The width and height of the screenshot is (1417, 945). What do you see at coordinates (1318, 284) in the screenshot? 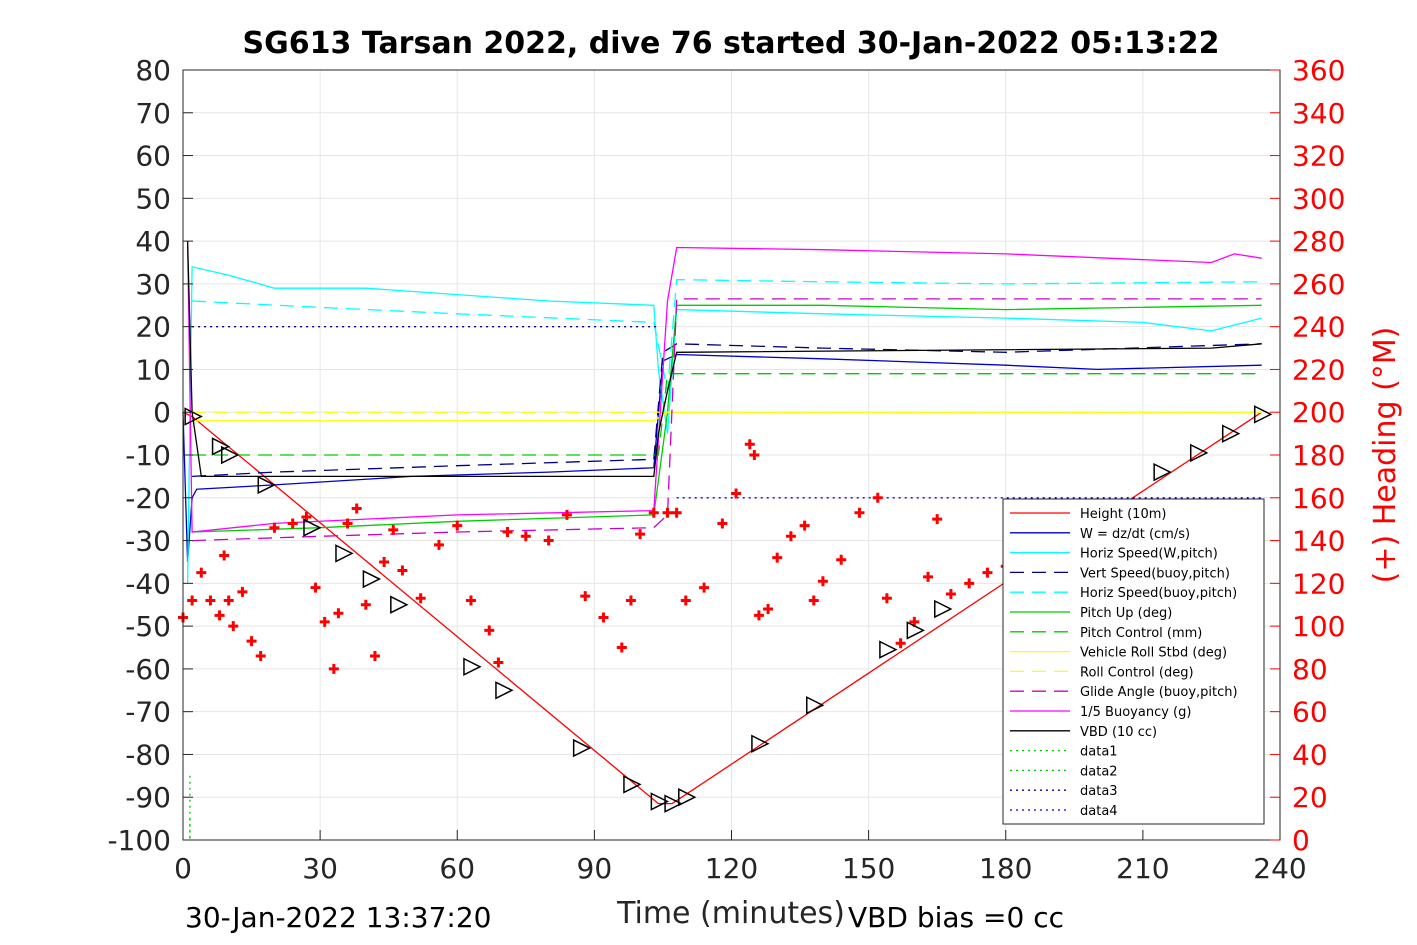
I see `y-right-tick-label: 260` at bounding box center [1318, 284].